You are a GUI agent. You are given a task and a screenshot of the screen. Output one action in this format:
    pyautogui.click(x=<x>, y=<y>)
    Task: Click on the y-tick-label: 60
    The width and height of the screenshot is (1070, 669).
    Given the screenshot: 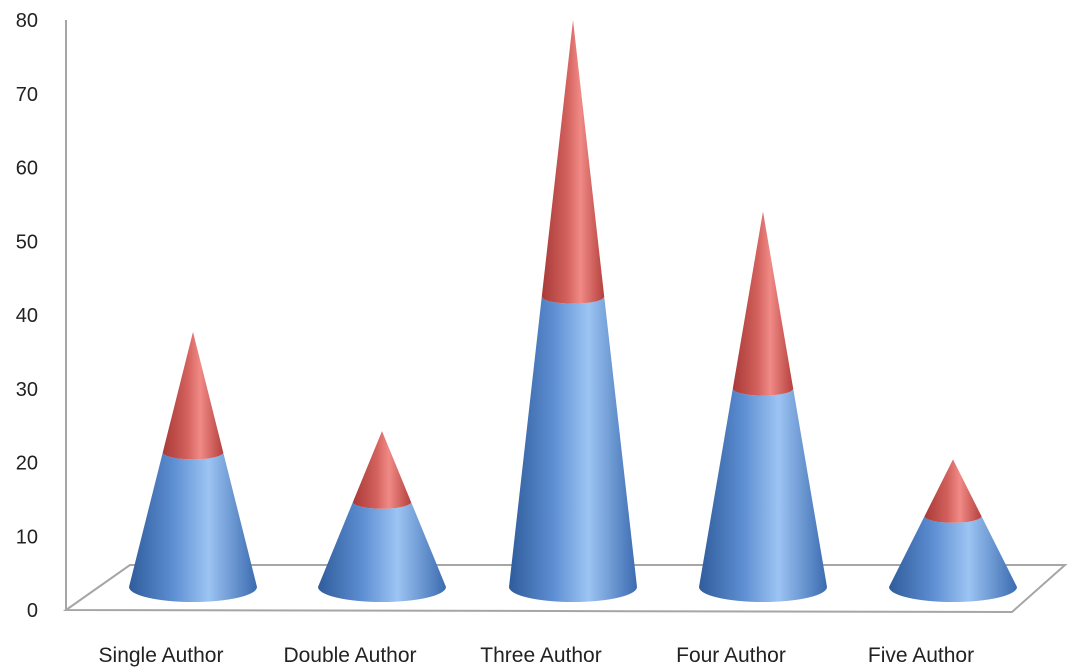 What is the action you would take?
    pyautogui.click(x=27, y=169)
    